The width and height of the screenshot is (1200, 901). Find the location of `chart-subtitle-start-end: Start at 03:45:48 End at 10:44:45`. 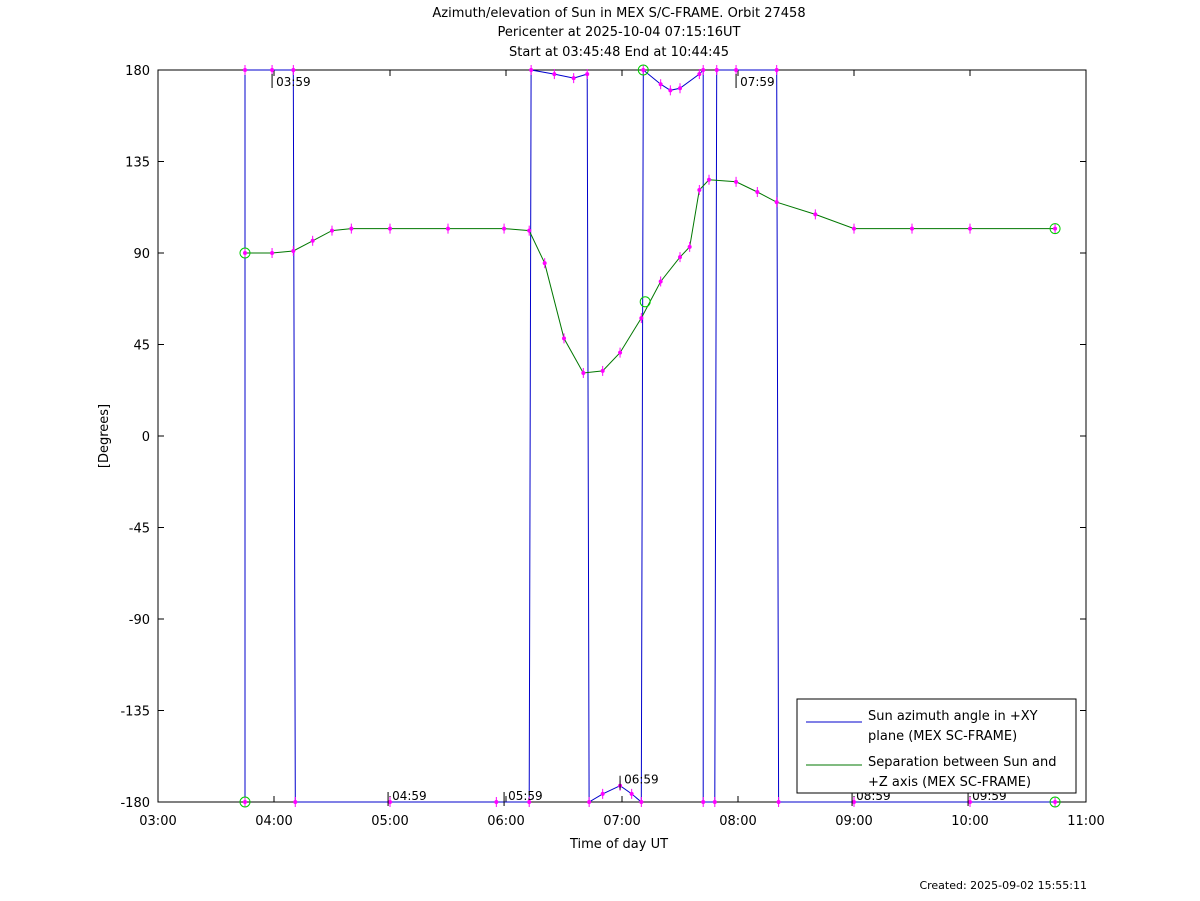

chart-subtitle-start-end: Start at 03:45:48 End at 10:44:45 is located at coordinates (619, 52).